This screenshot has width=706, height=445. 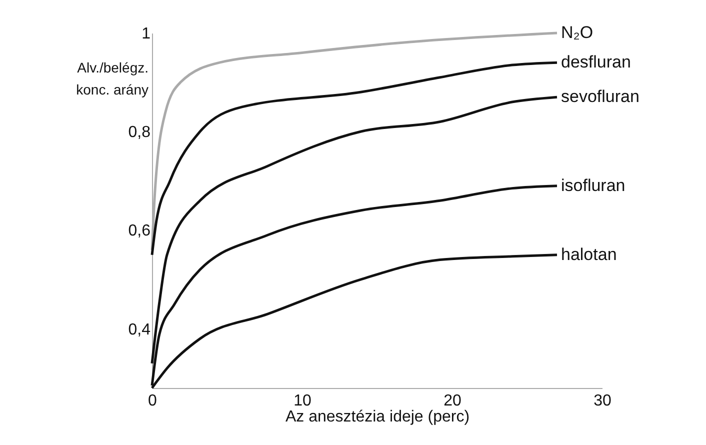 What do you see at coordinates (139, 231) in the screenshot?
I see `y-tick-label: 0,6` at bounding box center [139, 231].